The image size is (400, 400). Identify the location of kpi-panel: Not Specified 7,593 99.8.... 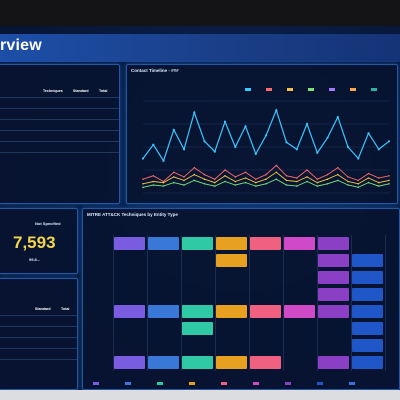
(39, 241).